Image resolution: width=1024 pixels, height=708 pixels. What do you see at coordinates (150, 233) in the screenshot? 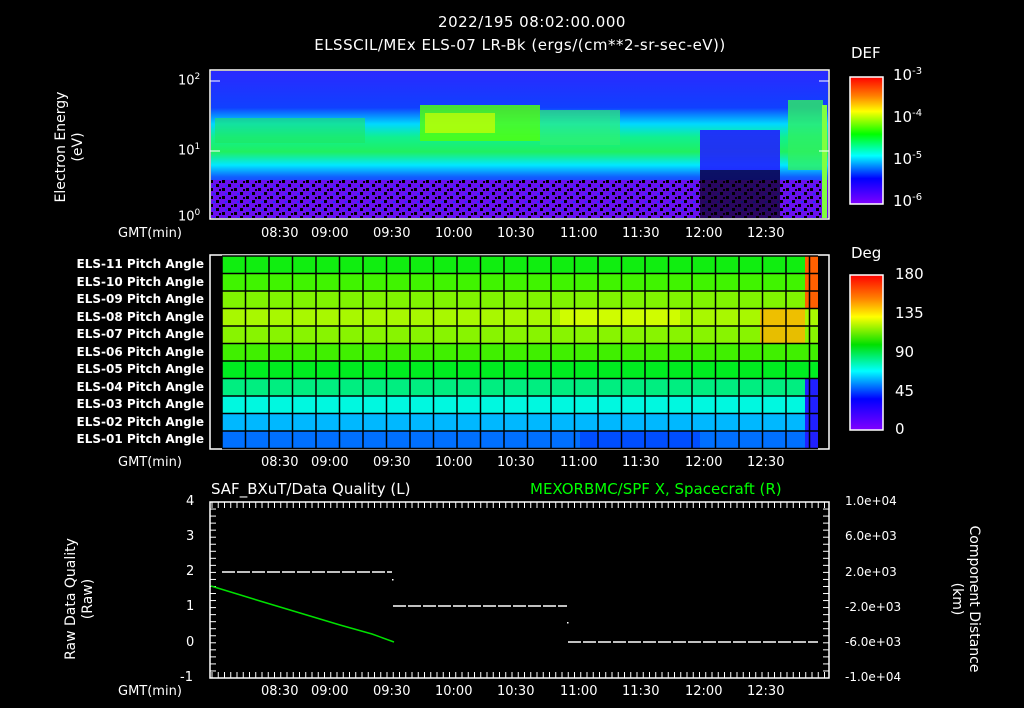
I see `time-axis-label-1: GMT(min)` at bounding box center [150, 233].